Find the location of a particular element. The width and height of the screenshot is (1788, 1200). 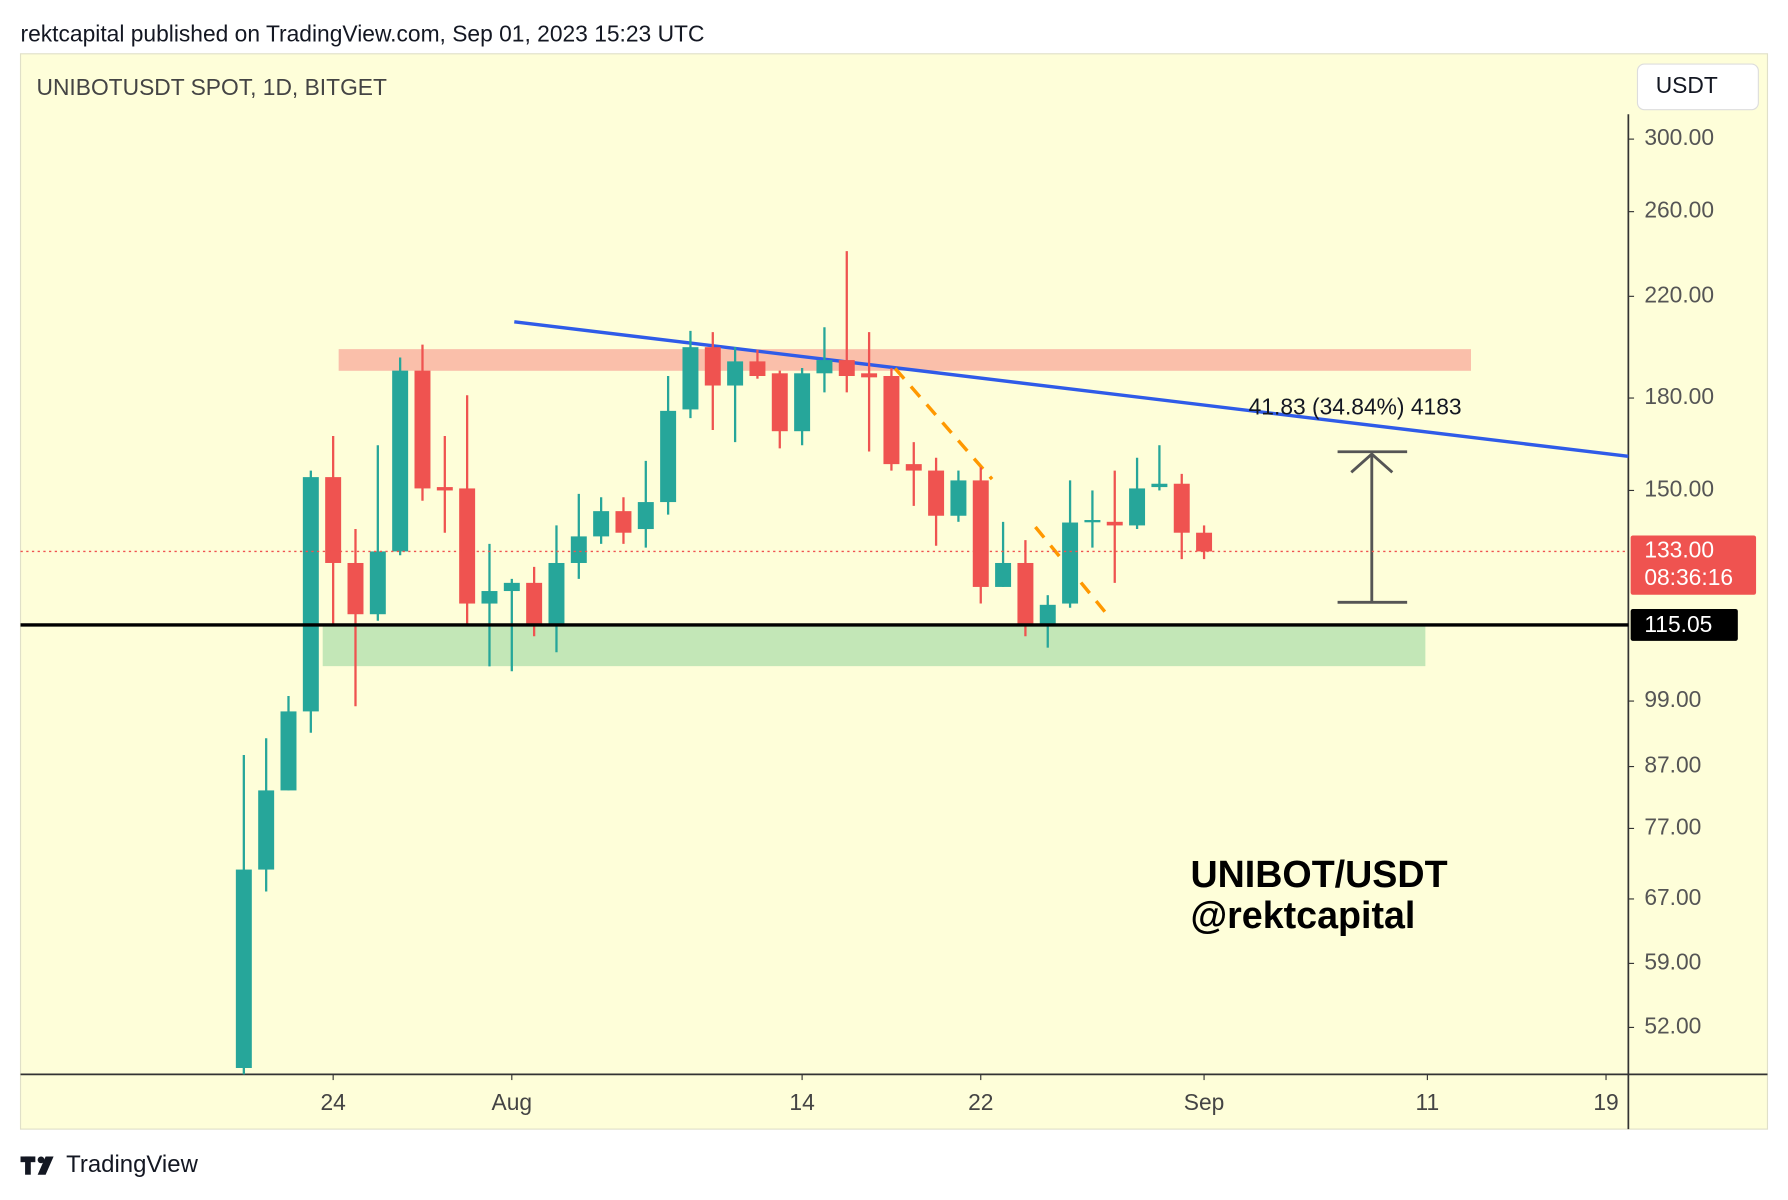

y-tick-label: 87.00 is located at coordinates (1672, 765).